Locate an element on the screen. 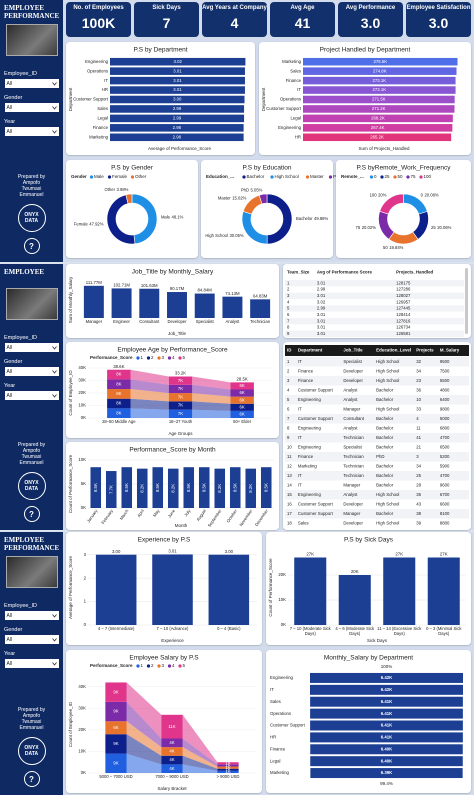 This screenshot has width=474, height=795. value-label: 3.01 is located at coordinates (177, 80).